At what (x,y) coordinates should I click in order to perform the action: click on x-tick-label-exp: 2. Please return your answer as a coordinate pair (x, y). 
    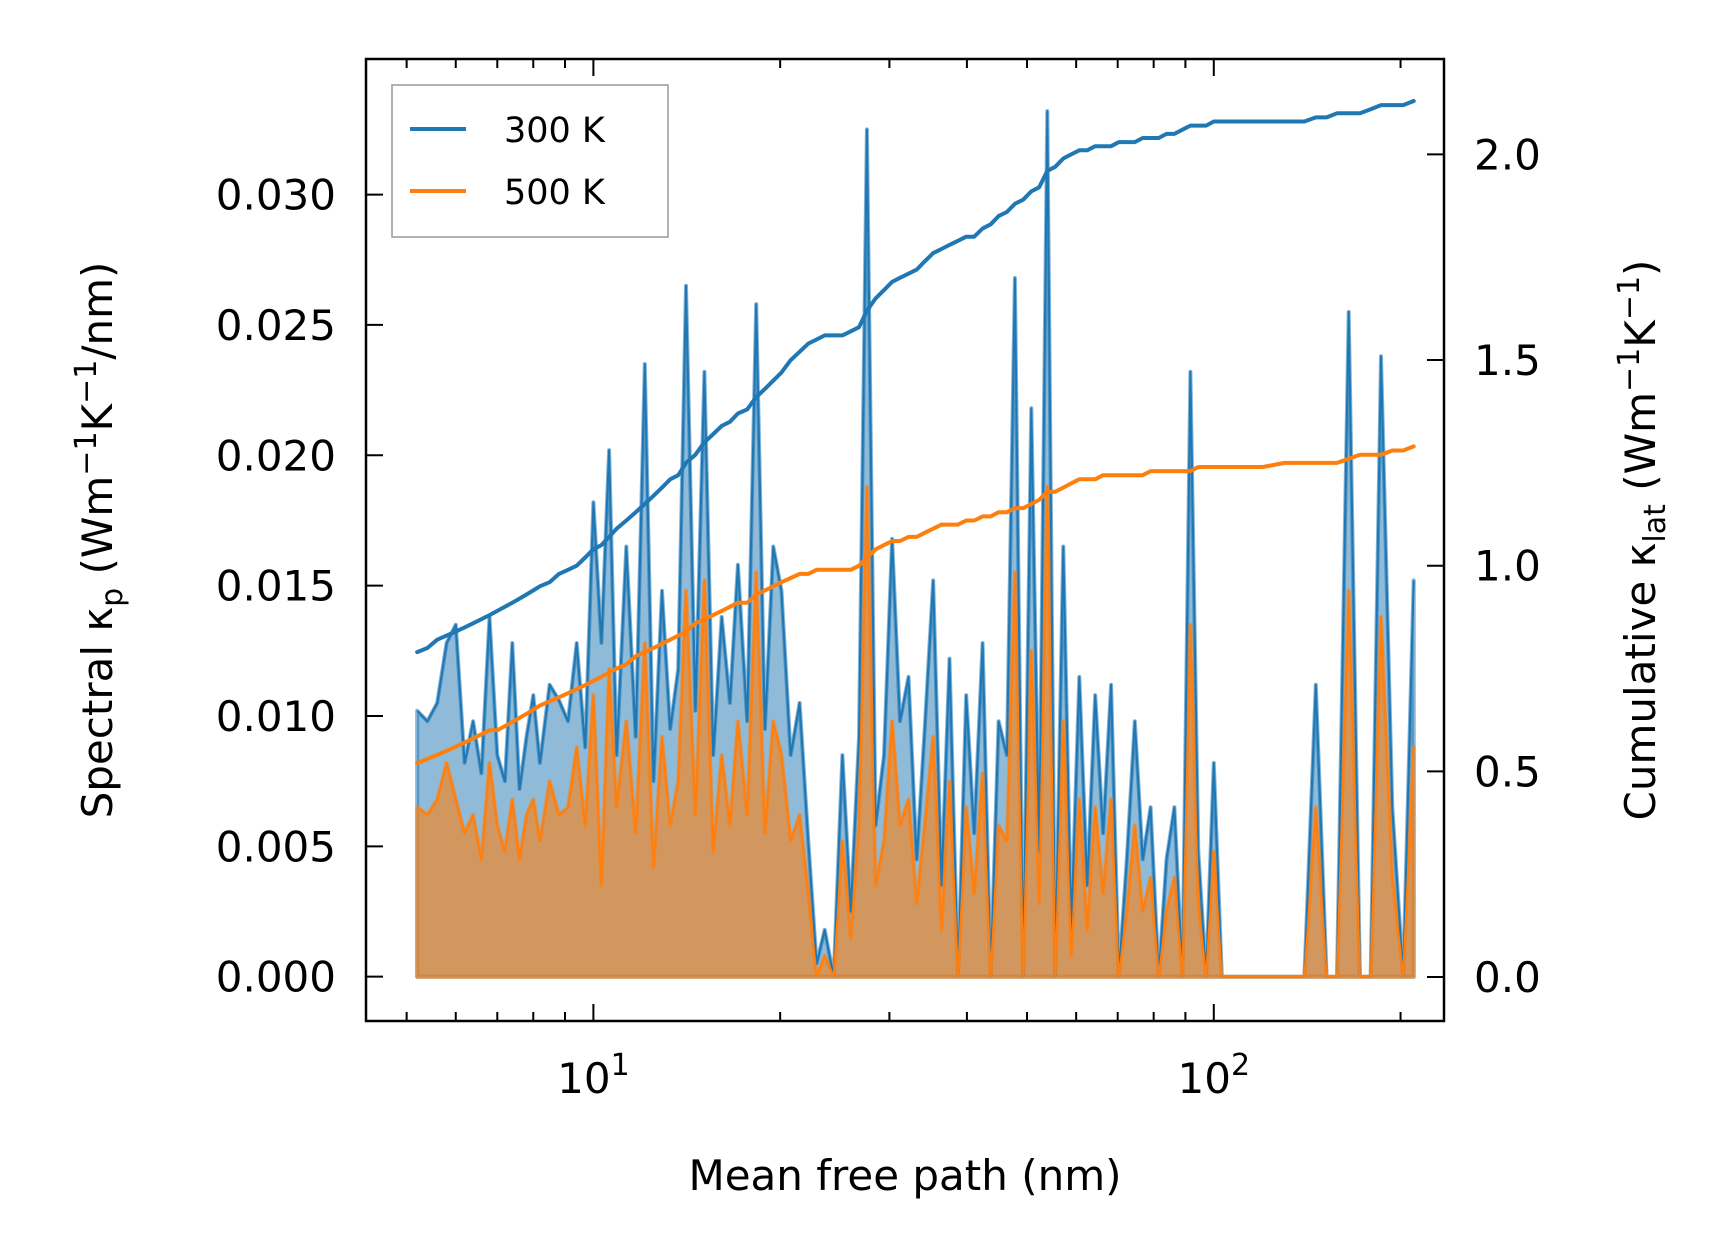
    Looking at the image, I should click on (1240, 1065).